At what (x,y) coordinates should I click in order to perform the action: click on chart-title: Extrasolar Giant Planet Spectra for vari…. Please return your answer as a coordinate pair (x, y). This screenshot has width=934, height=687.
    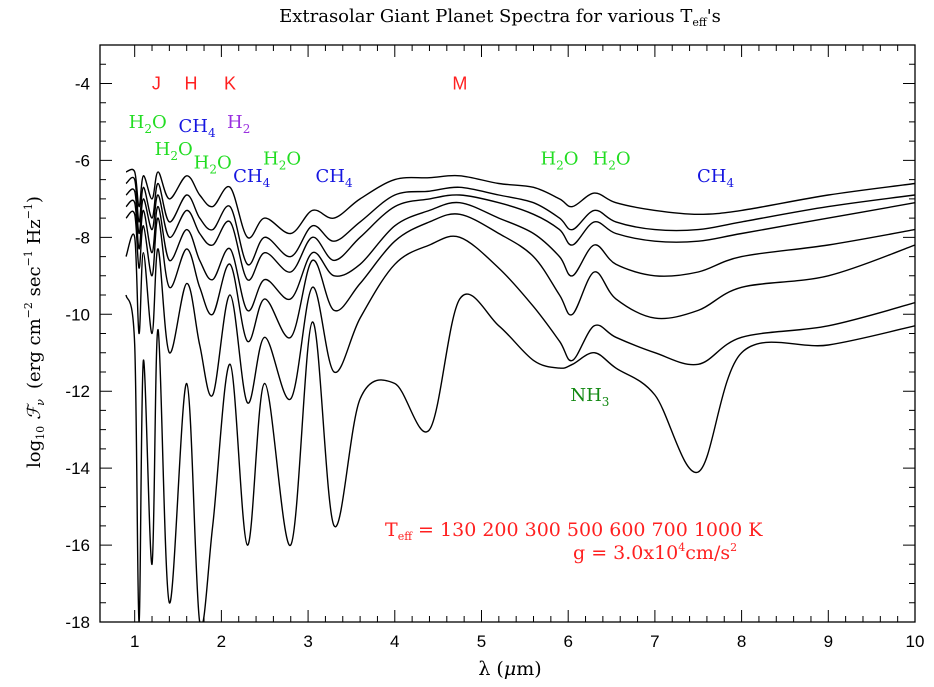
    Looking at the image, I should click on (500, 17).